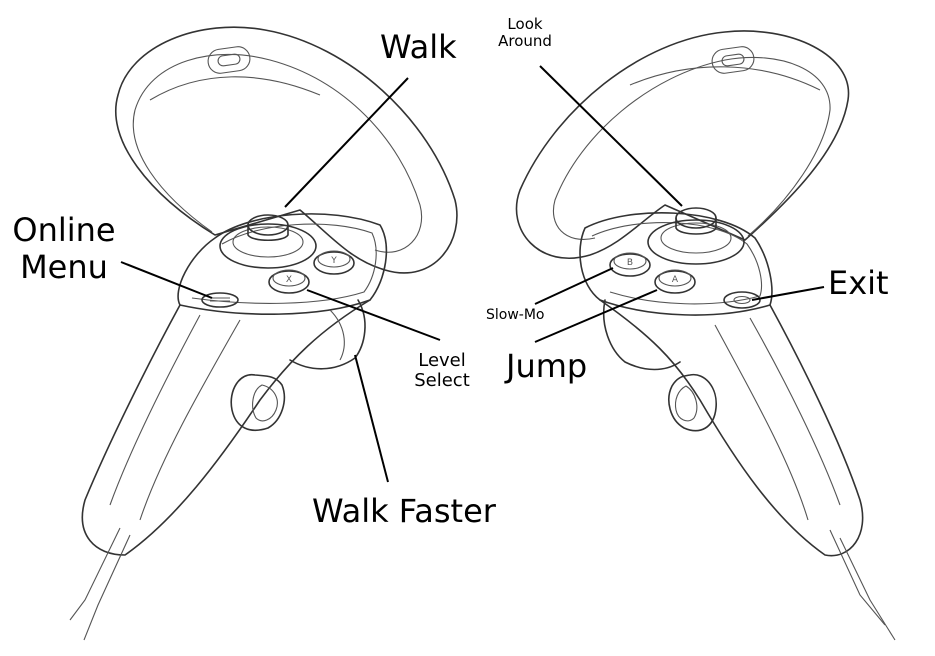 Image resolution: width=935 pixels, height=656 pixels. Describe the element at coordinates (404, 511) in the screenshot. I see `walk-faster-label: Walk Faster` at that location.